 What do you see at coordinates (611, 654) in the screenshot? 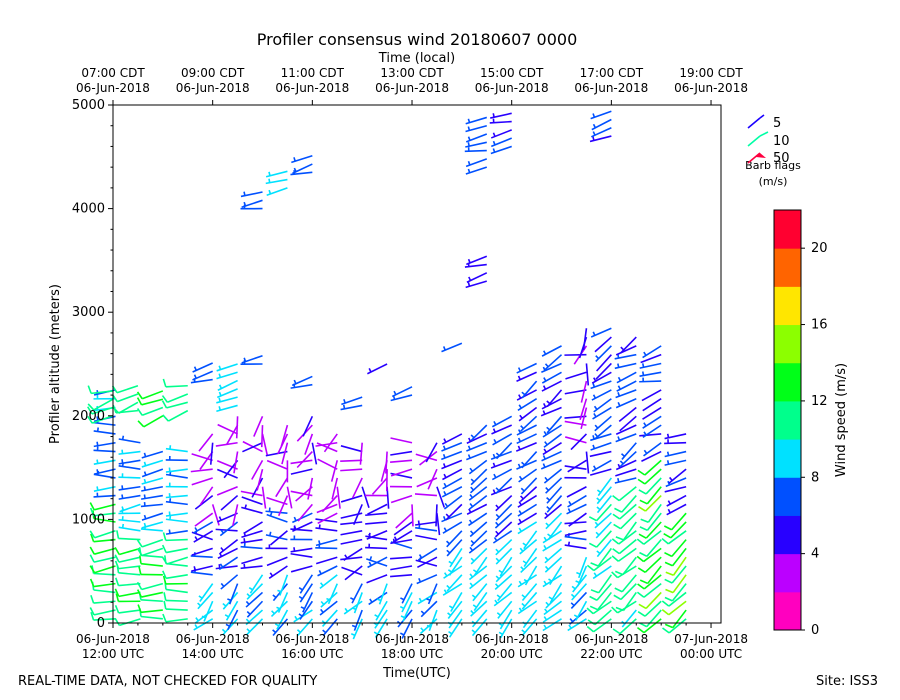
I see `x-tick-time: 22:00 UTC` at bounding box center [611, 654].